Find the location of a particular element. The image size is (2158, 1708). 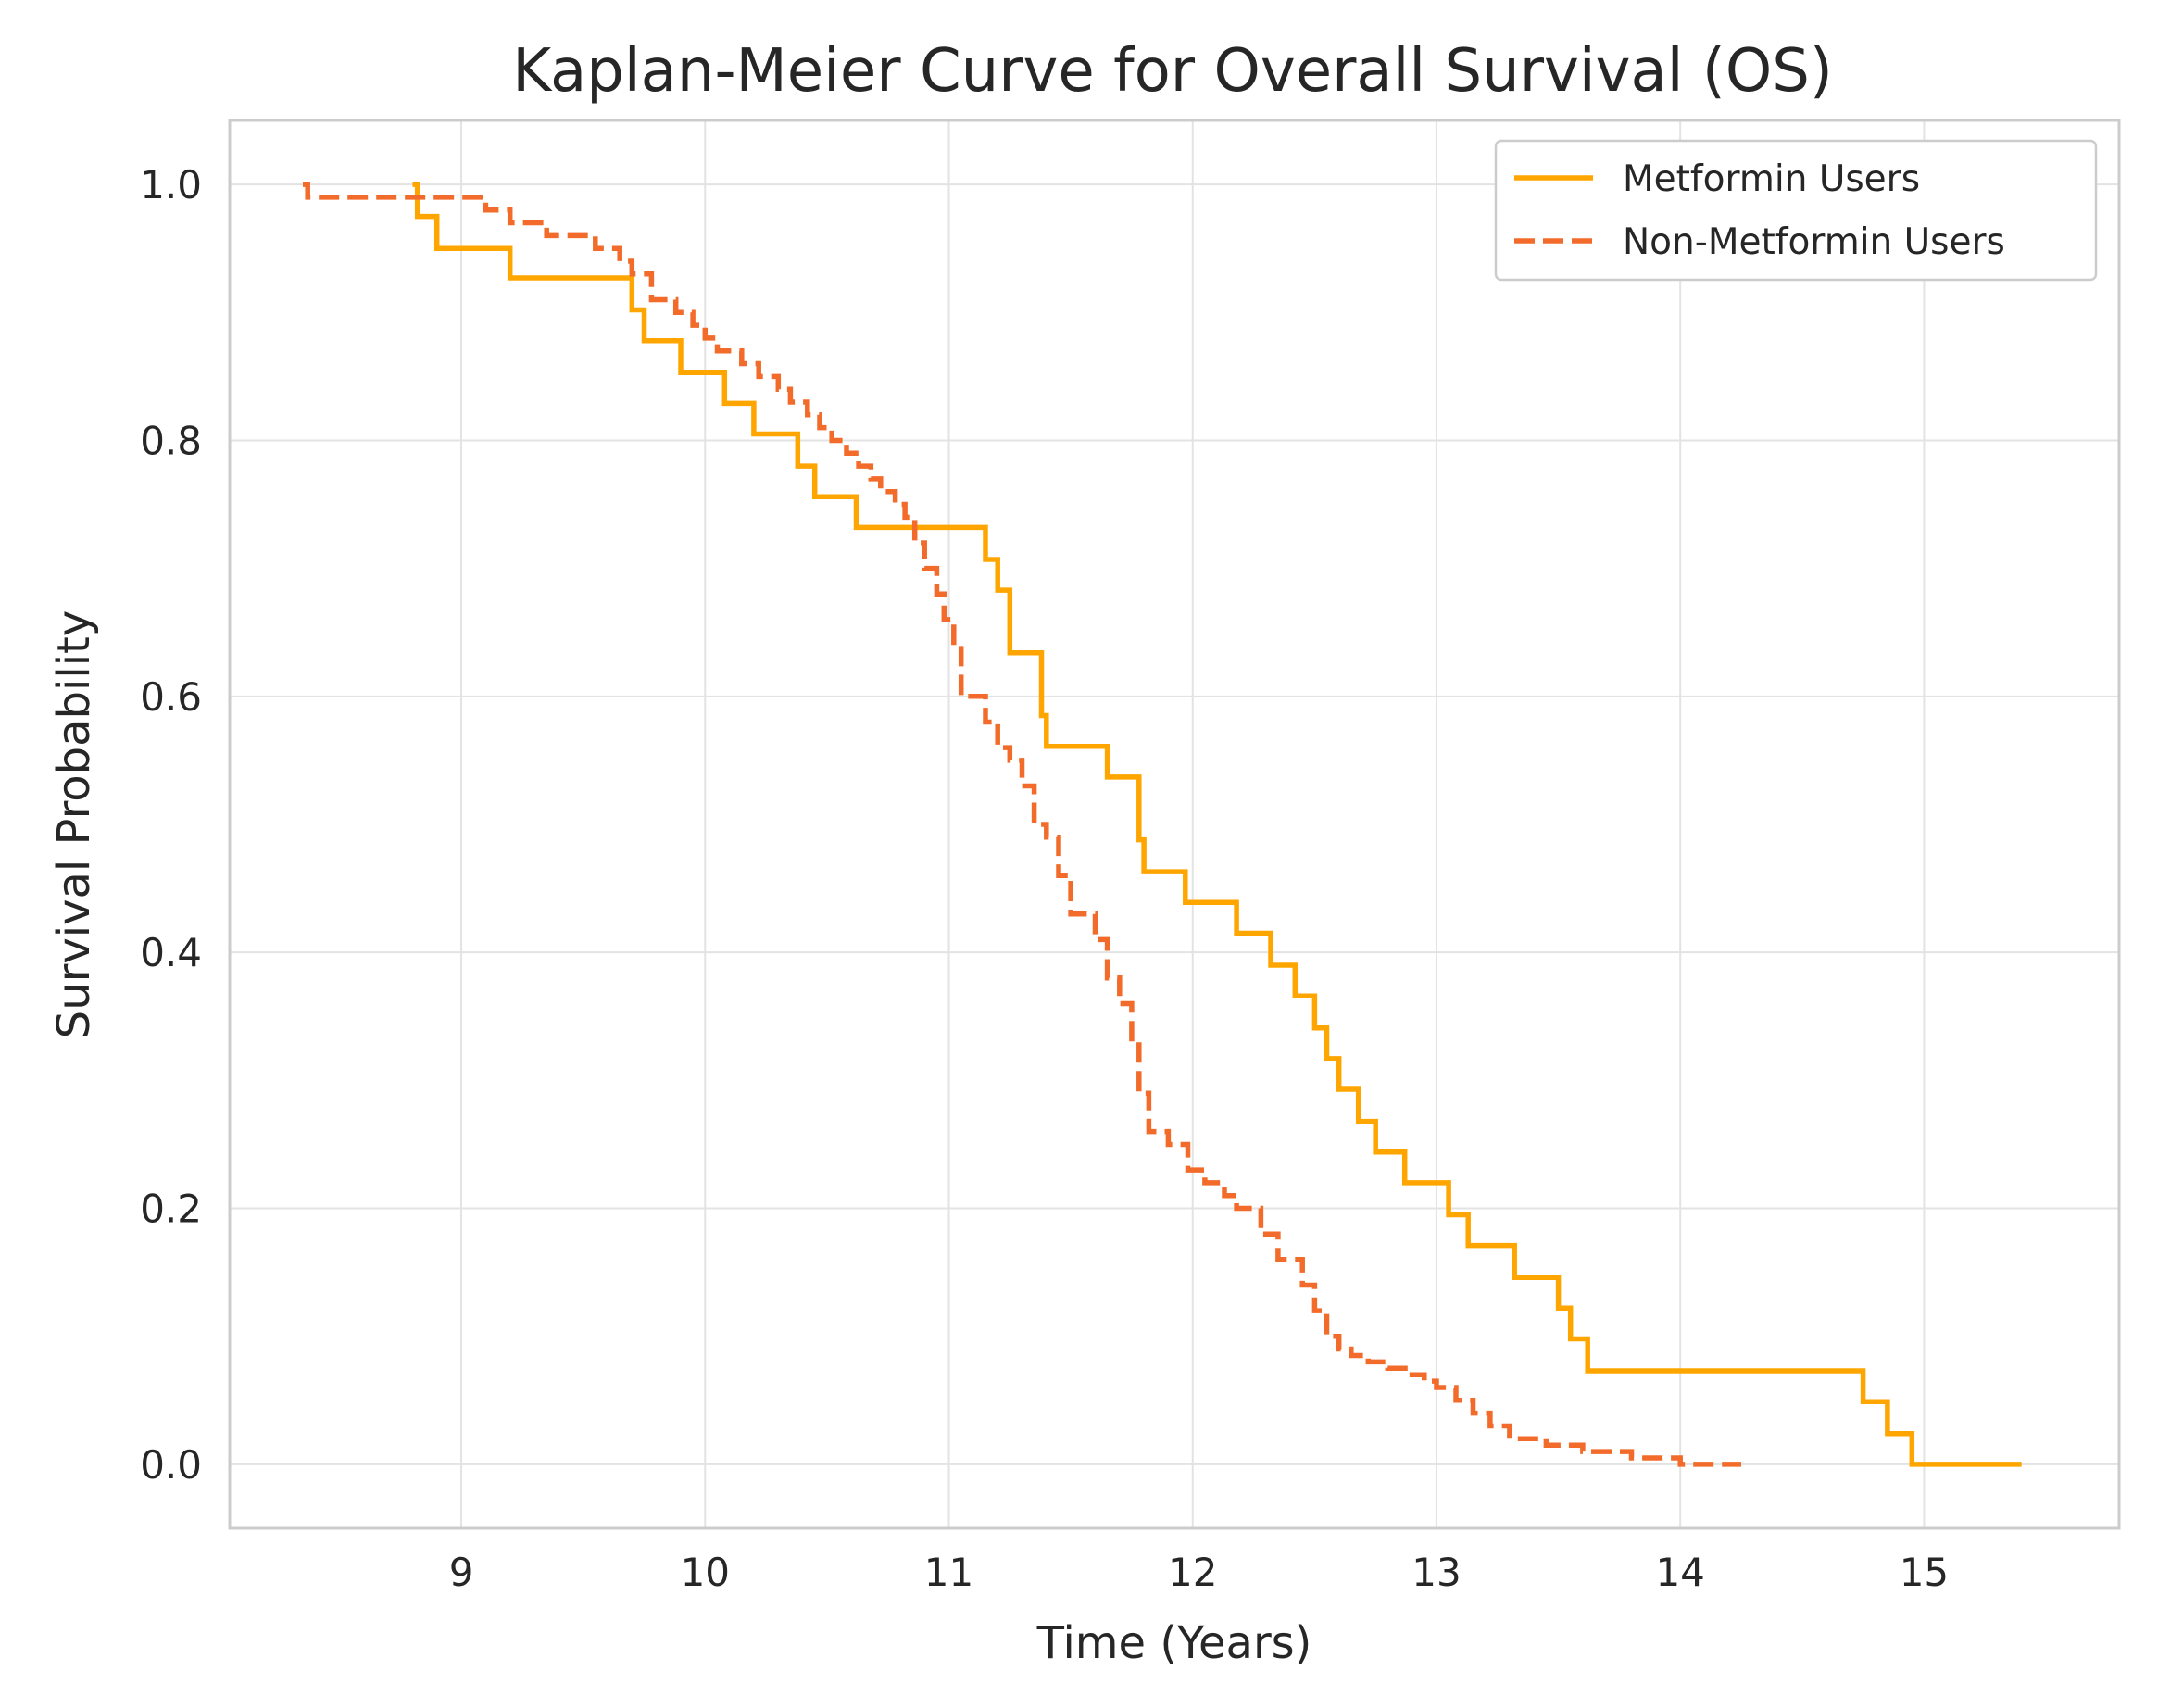

x-tick-labels: 9 10 11 12 13 14 15 is located at coordinates (1199, 1572).